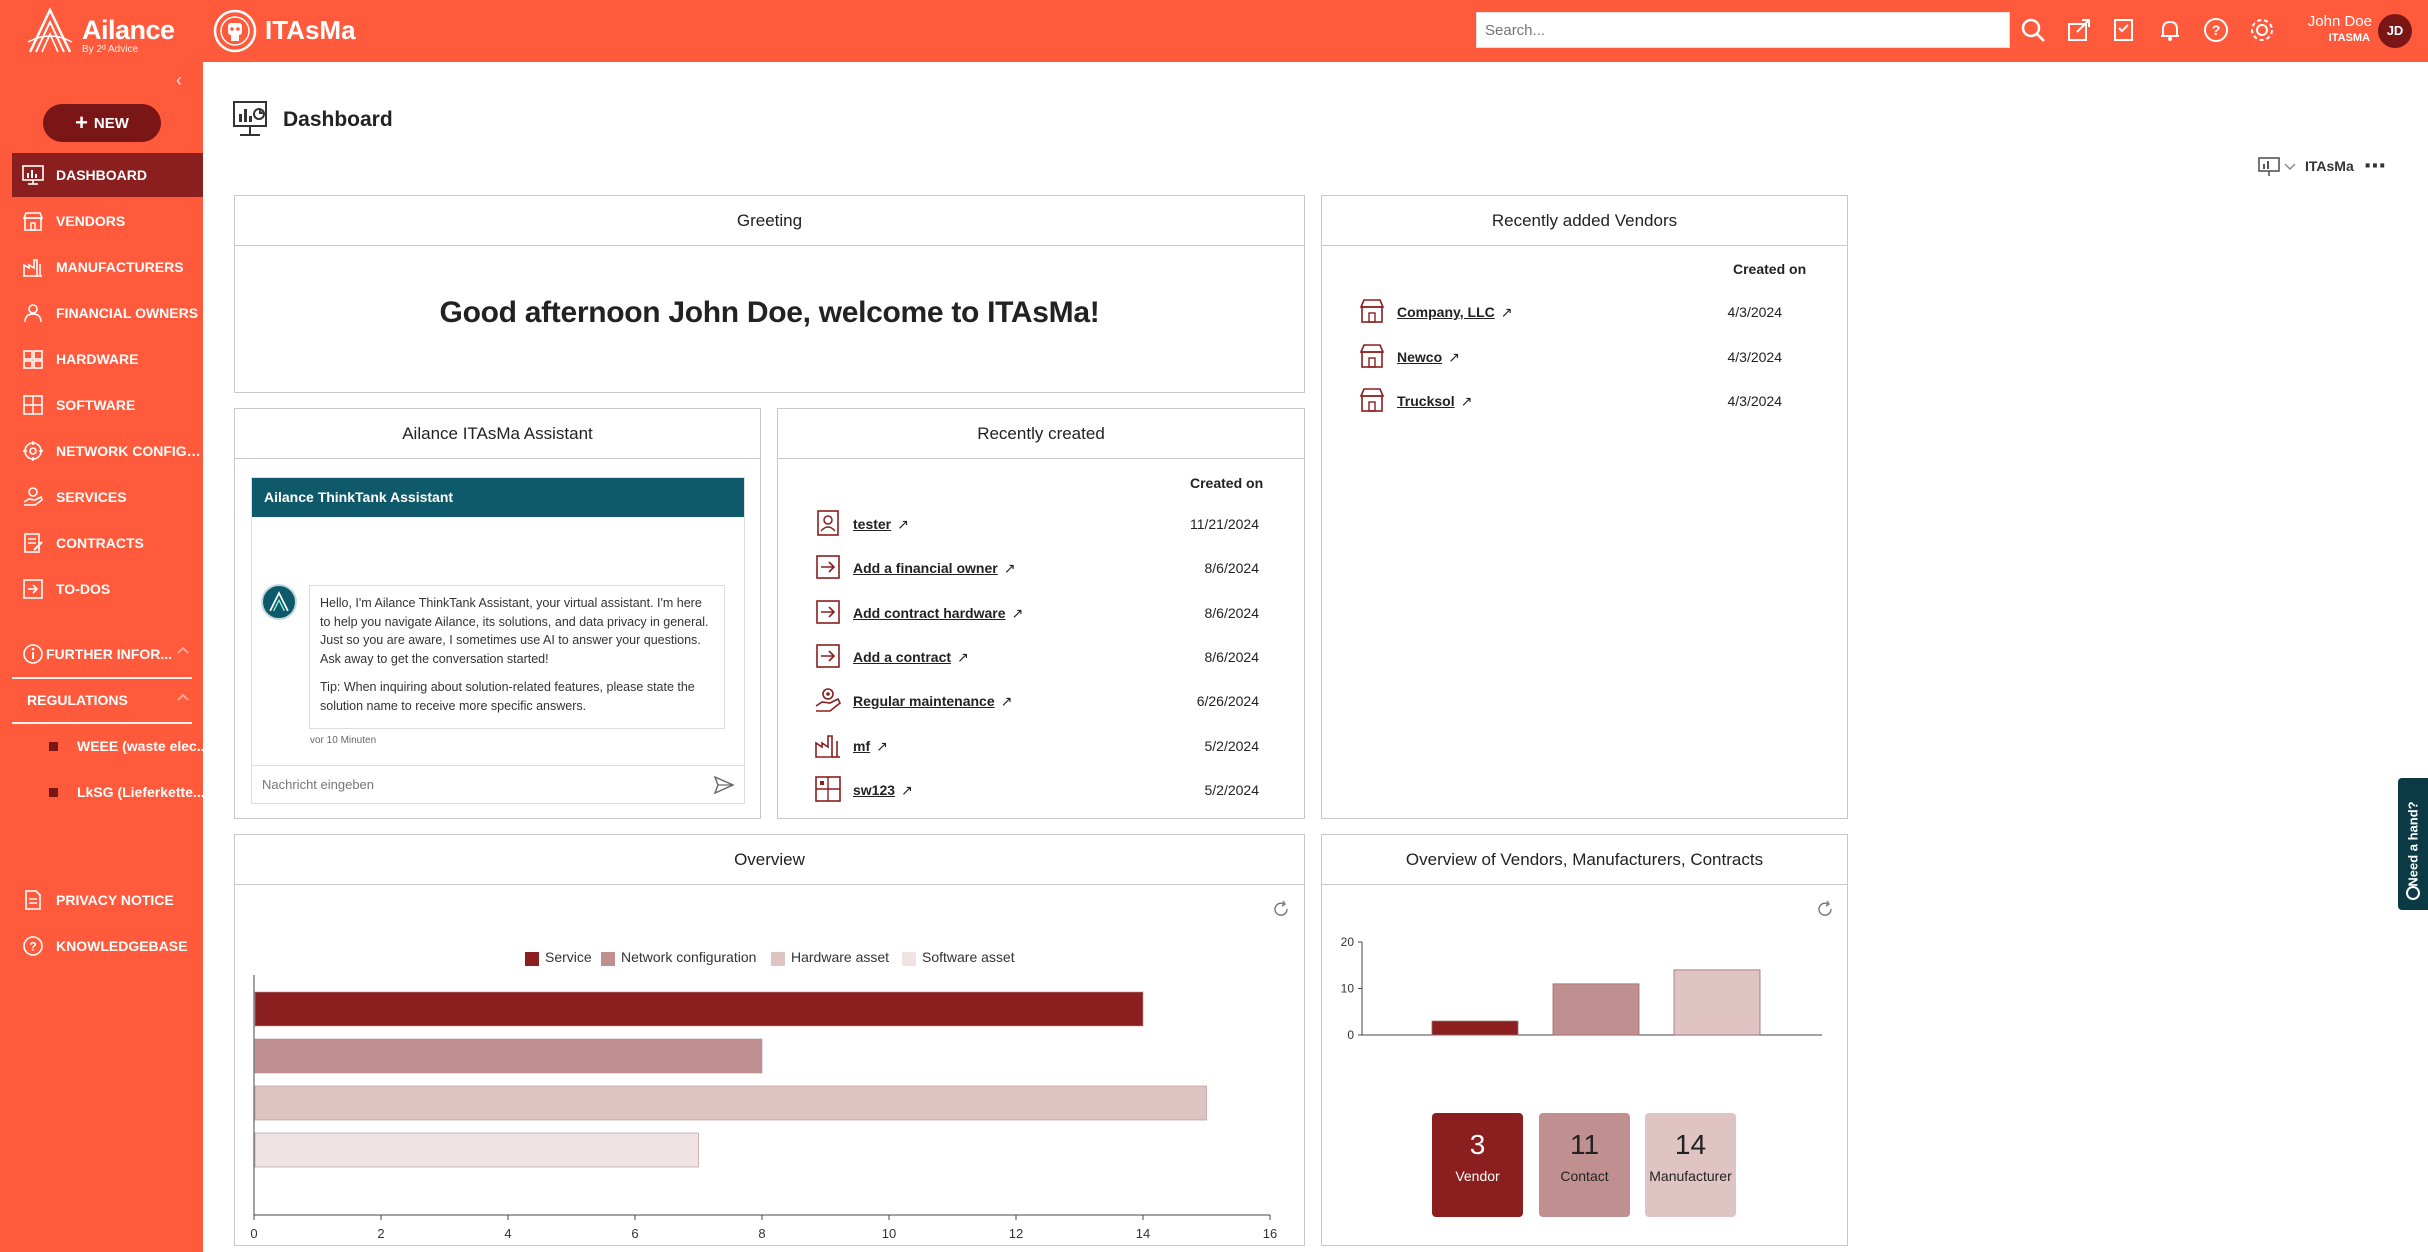 The width and height of the screenshot is (2428, 1252). I want to click on recent-item-name: Add contract hardware, so click(929, 613).